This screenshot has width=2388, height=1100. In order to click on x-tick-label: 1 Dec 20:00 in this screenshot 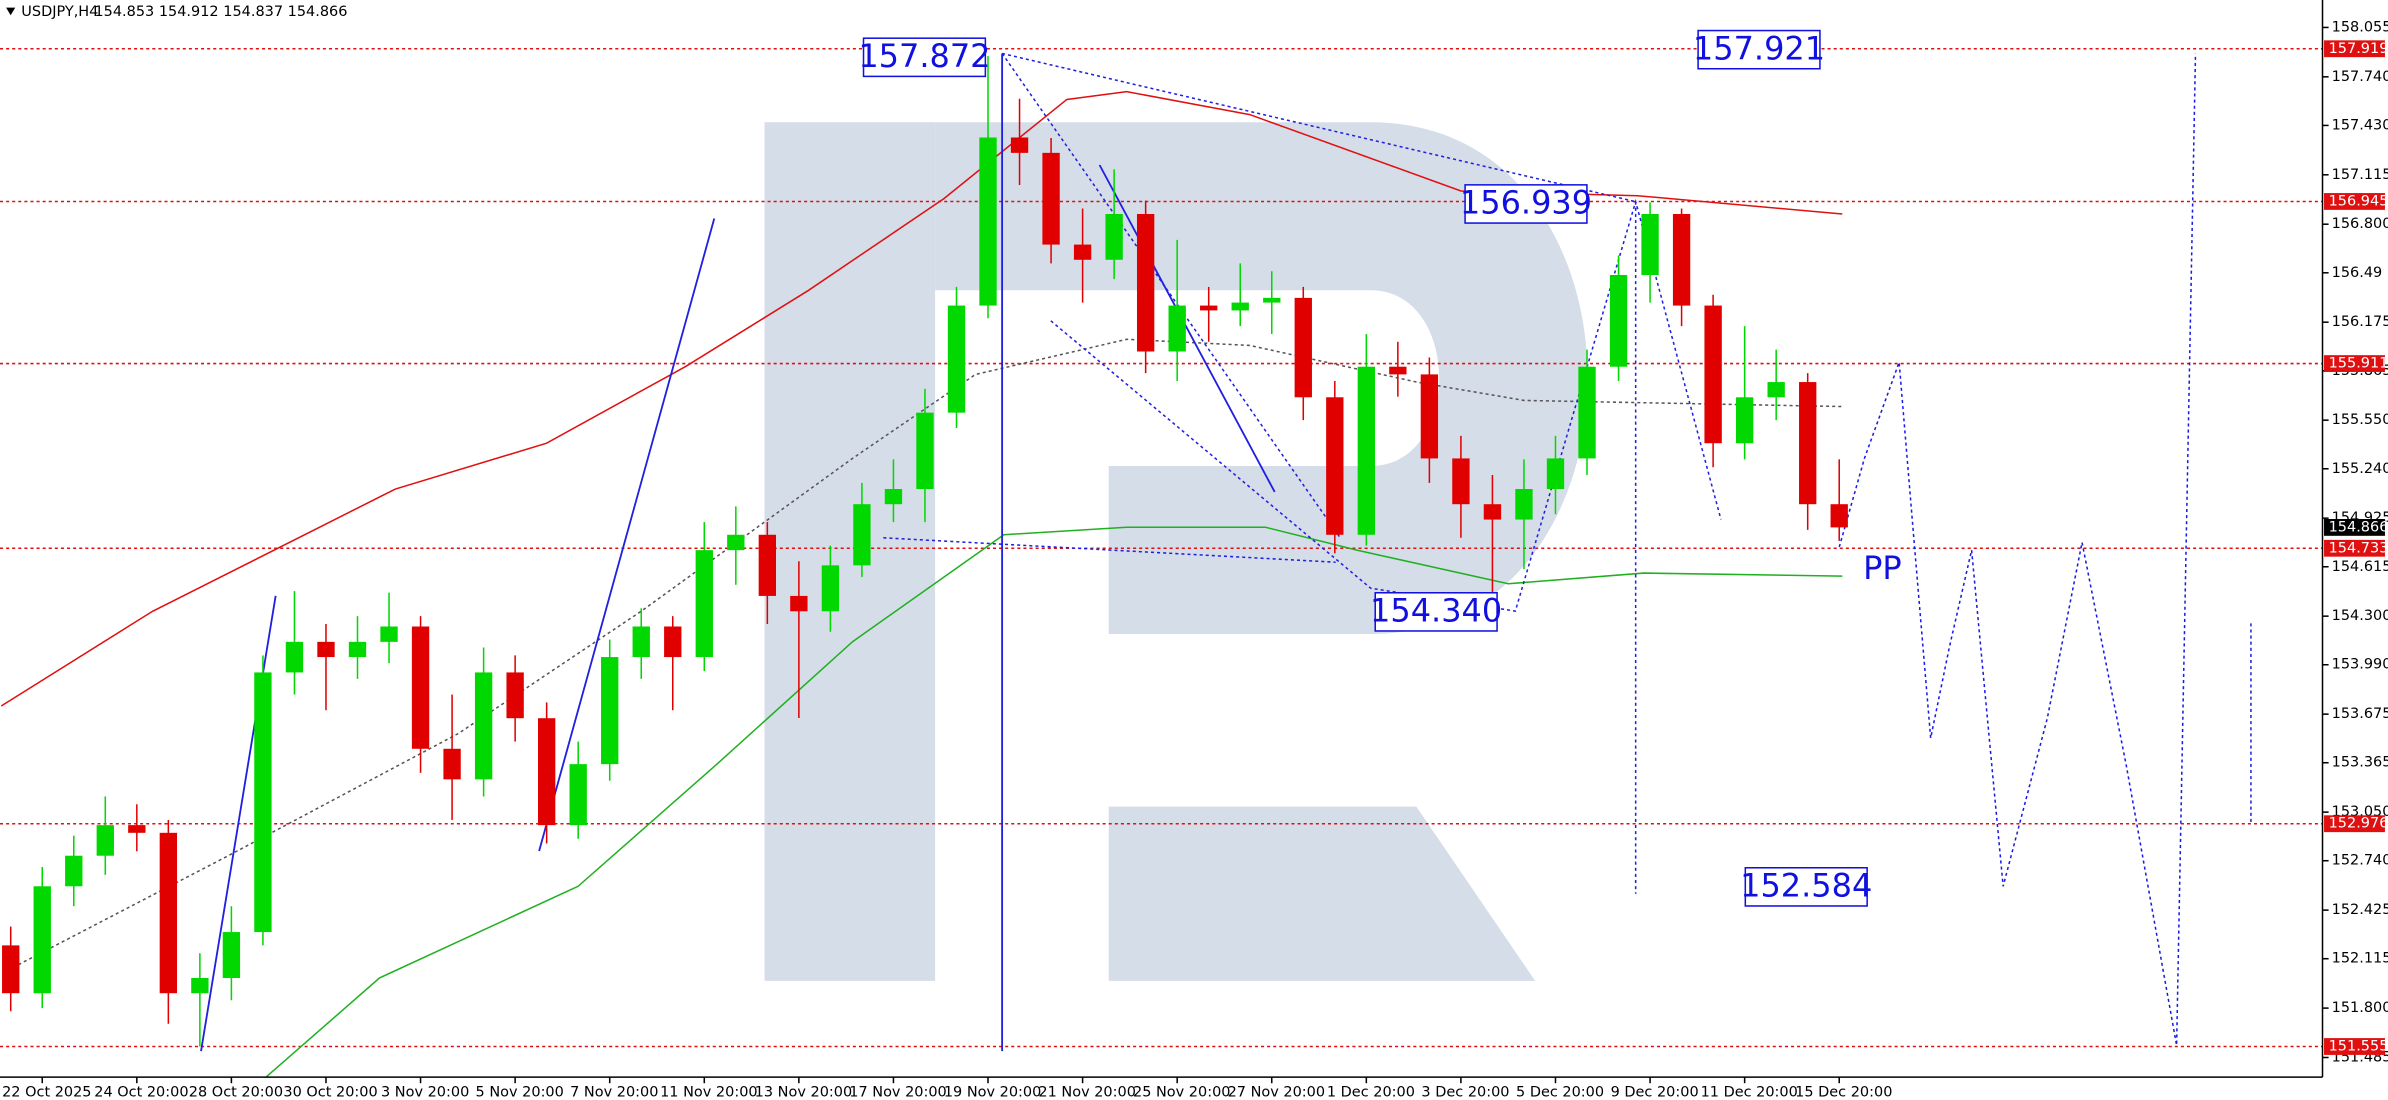, I will do `click(1371, 1092)`.